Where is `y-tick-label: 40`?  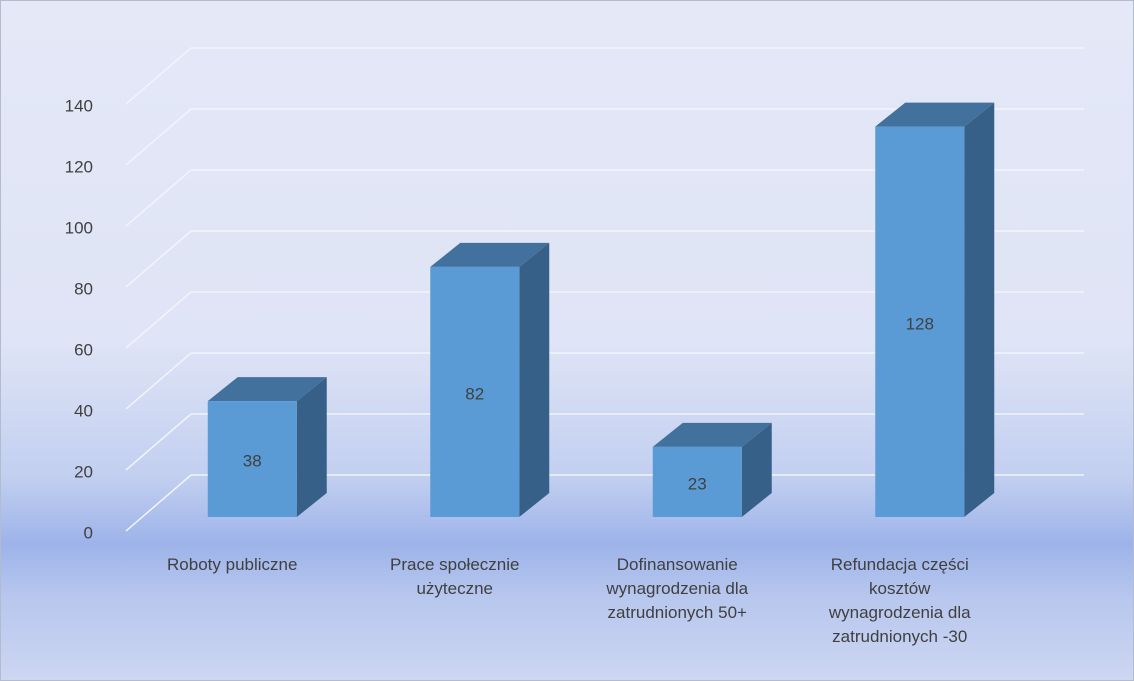
y-tick-label: 40 is located at coordinates (83, 410).